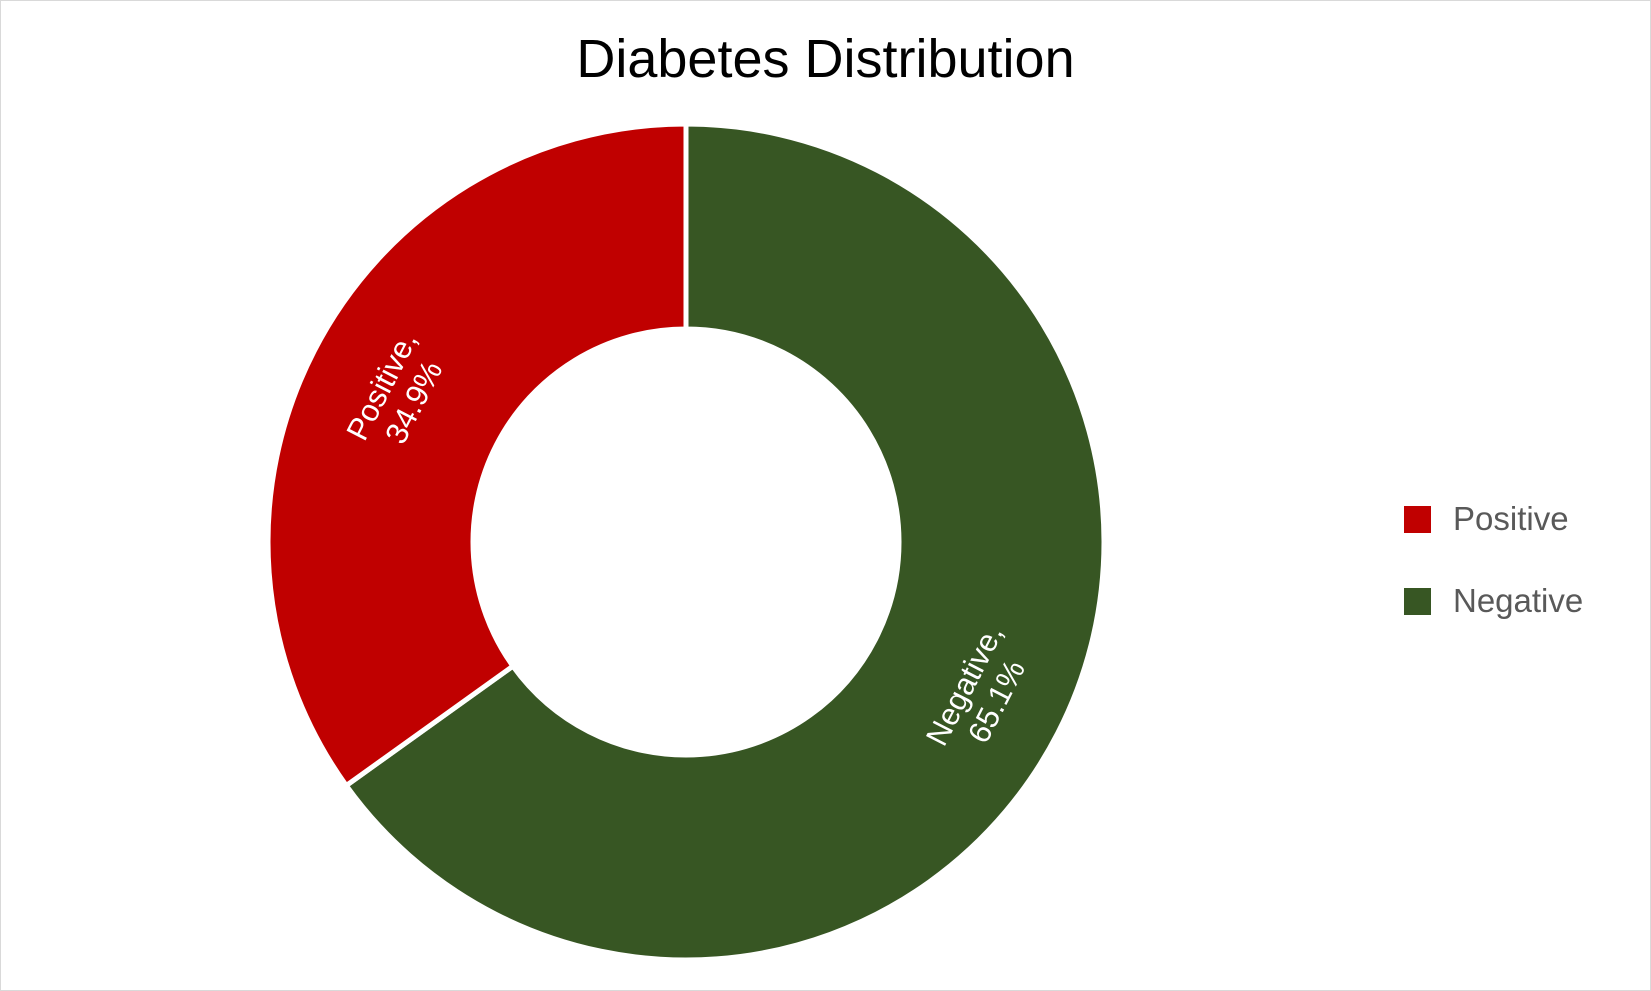 The image size is (1651, 991). I want to click on legend-label-negative: Negative, so click(1518, 600).